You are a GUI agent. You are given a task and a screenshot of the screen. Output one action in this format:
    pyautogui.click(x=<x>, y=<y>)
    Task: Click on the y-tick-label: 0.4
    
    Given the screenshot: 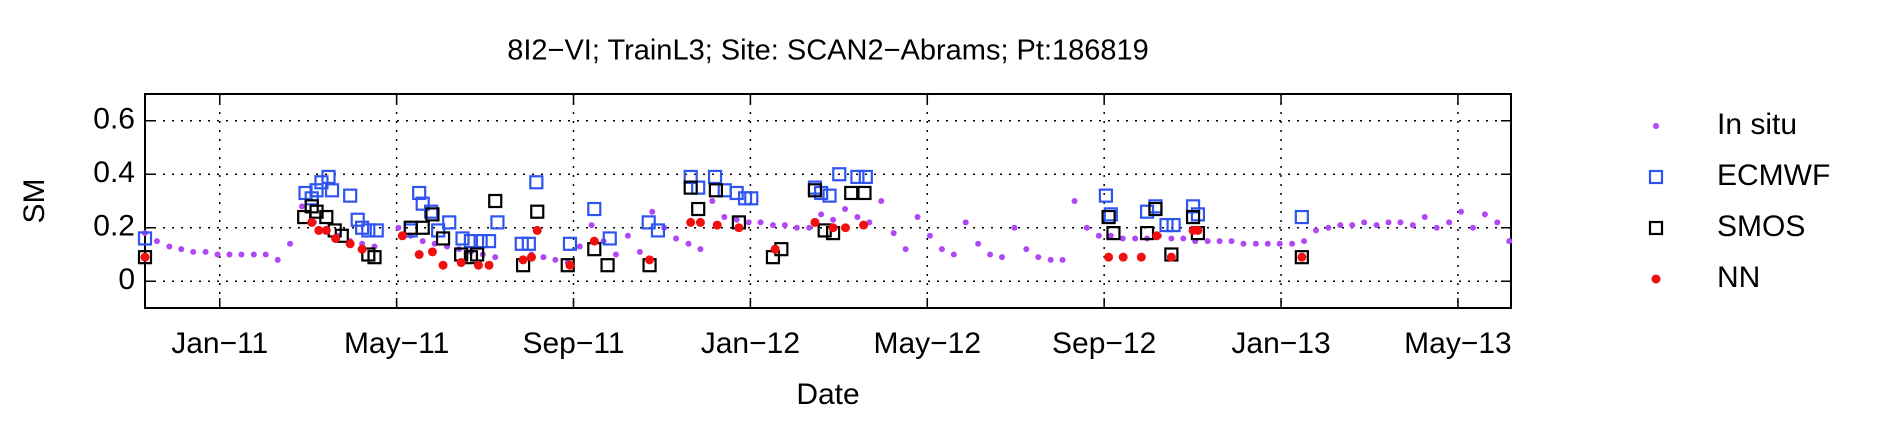 What is the action you would take?
    pyautogui.click(x=114, y=172)
    